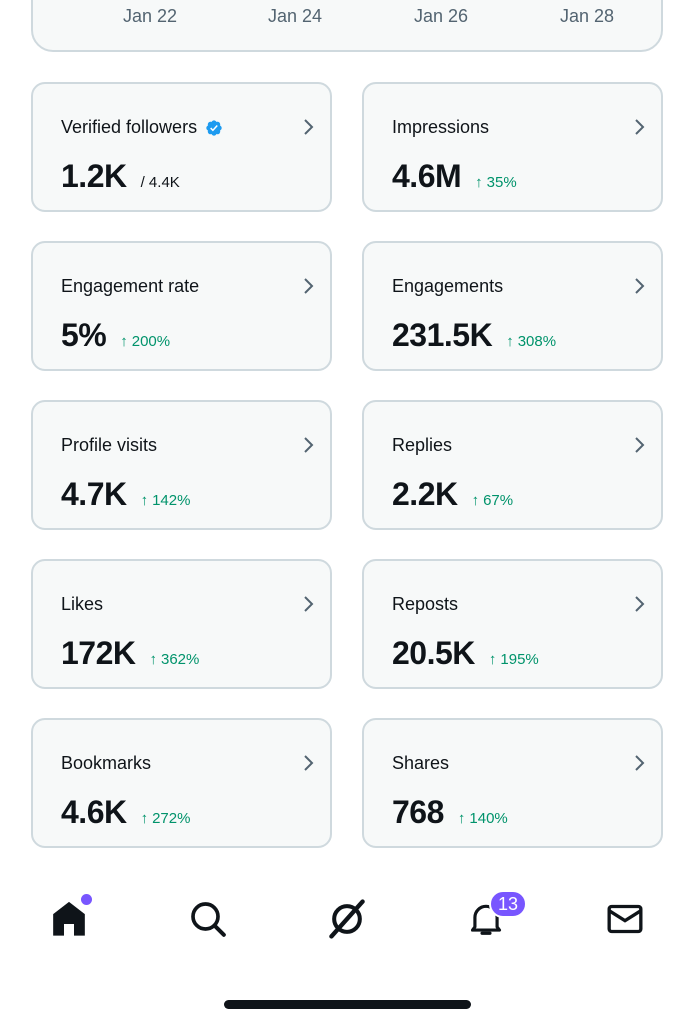 This screenshot has width=694, height=1024. Describe the element at coordinates (519, 659) in the screenshot. I see `stat-change-value: 195%` at that location.